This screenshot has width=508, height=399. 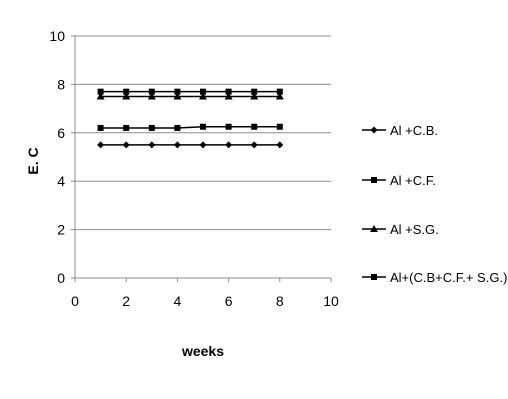 I want to click on legend-item: Al+(C.B+C.F.+ S.G.), so click(x=434, y=277).